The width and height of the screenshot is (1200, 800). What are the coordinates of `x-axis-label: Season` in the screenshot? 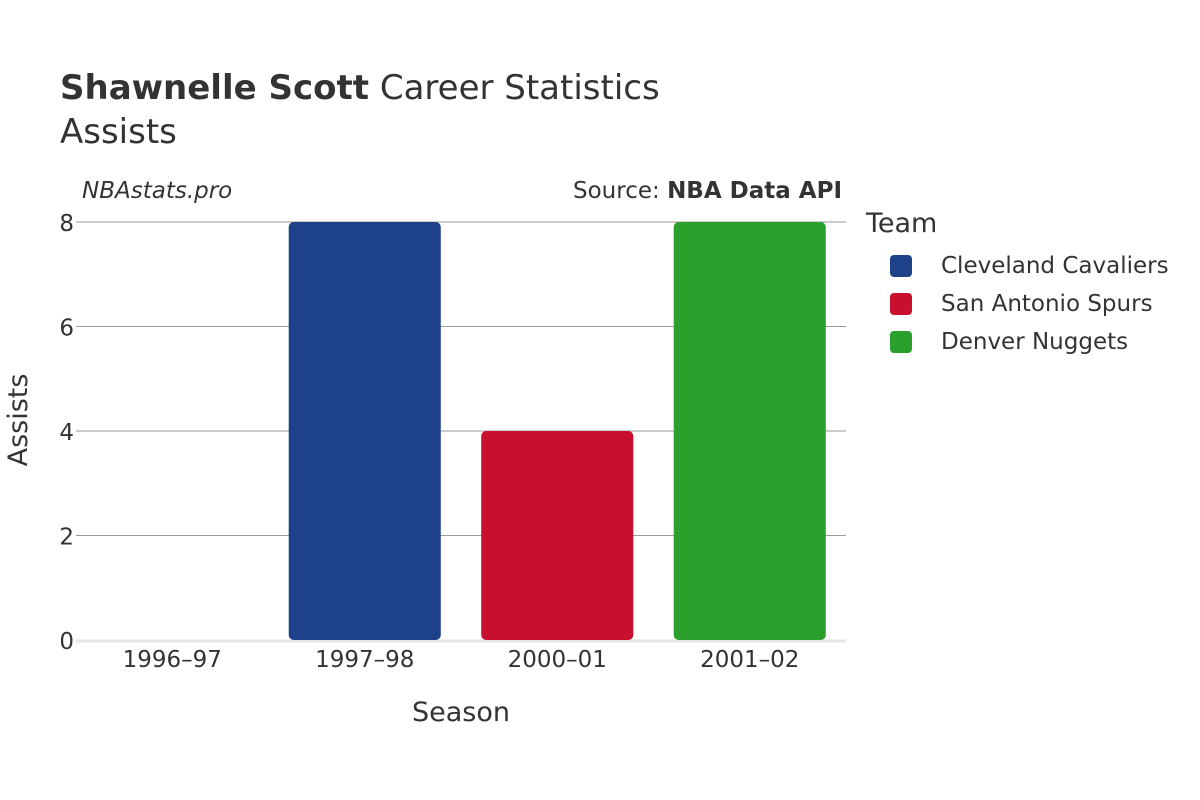 It's located at (461, 712).